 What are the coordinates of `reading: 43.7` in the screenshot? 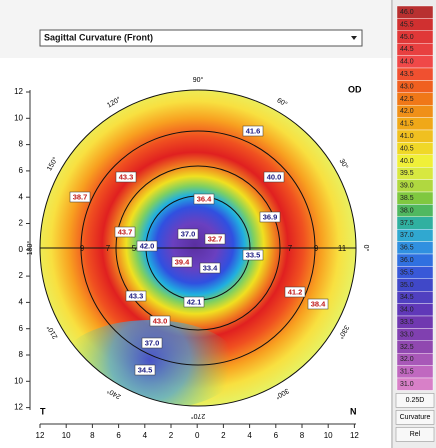 It's located at (125, 231).